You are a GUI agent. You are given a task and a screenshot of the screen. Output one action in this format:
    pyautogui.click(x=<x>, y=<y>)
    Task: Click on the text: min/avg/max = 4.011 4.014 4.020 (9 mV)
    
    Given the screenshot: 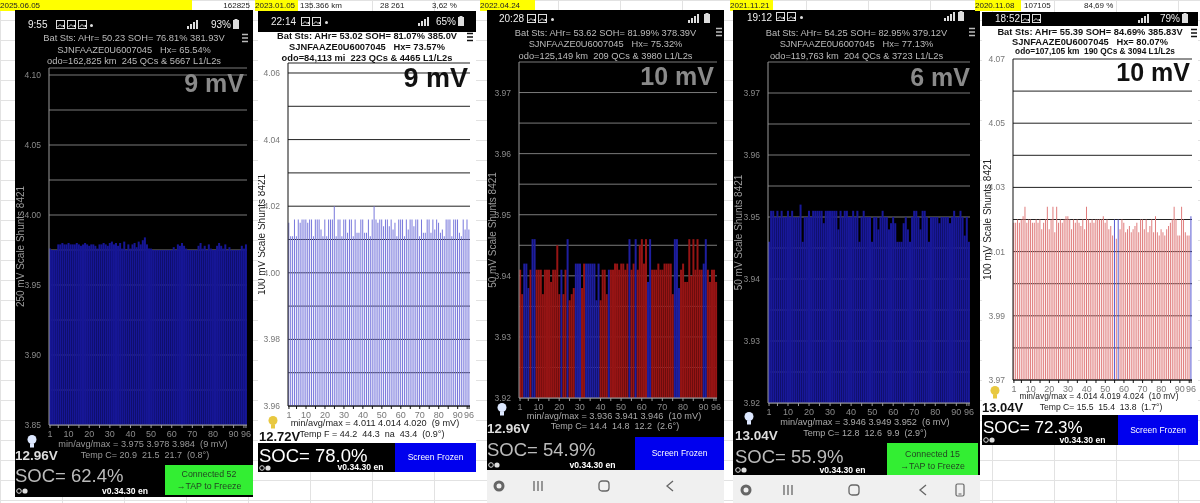 What is the action you would take?
    pyautogui.click(x=375, y=423)
    